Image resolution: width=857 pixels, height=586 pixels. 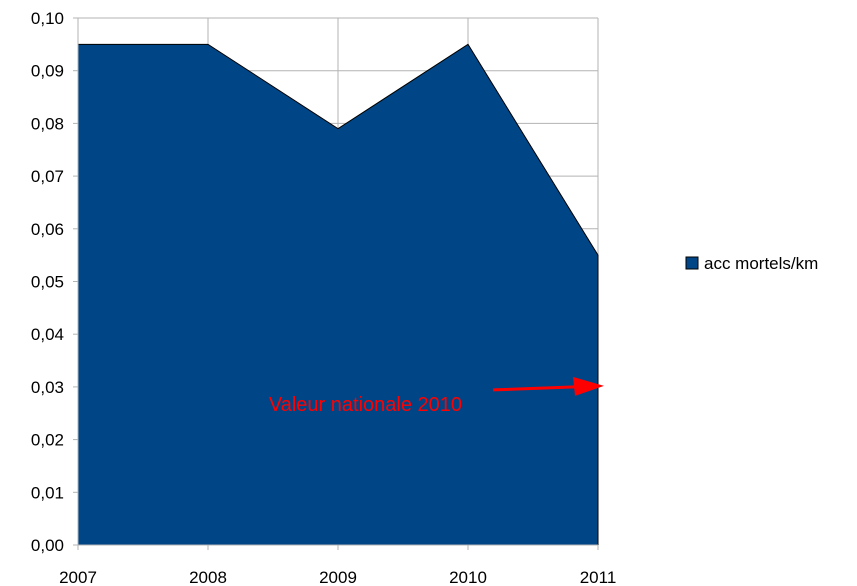 I want to click on y-tick-label: 0,06, so click(x=47, y=229).